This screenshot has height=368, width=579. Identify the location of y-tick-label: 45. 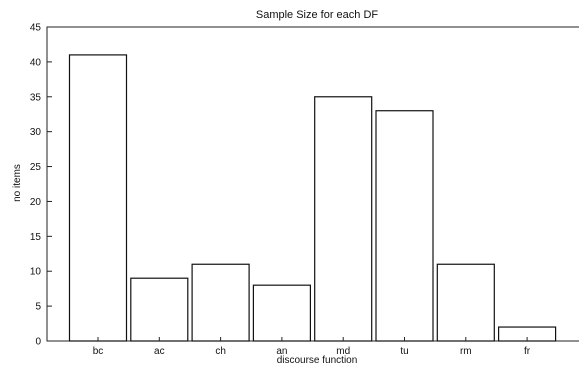
(36, 28).